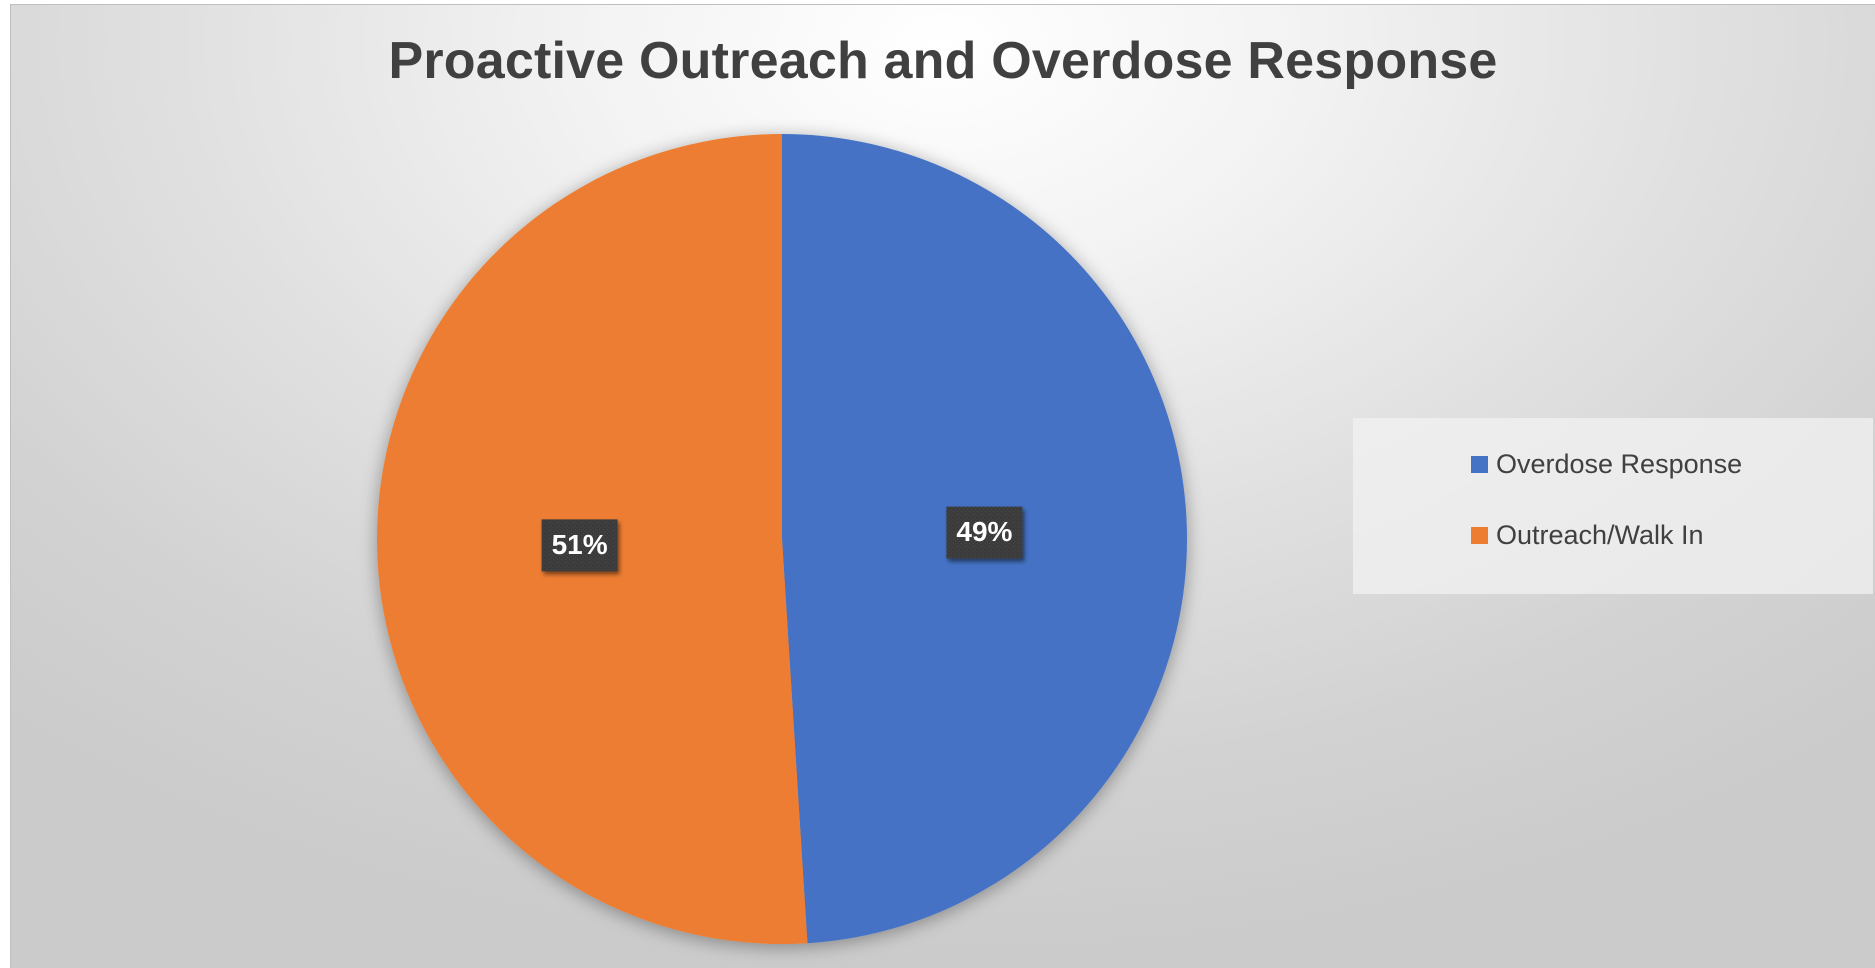 This screenshot has width=1875, height=968. I want to click on legend-label: Outreach/Walk In, so click(1600, 534).